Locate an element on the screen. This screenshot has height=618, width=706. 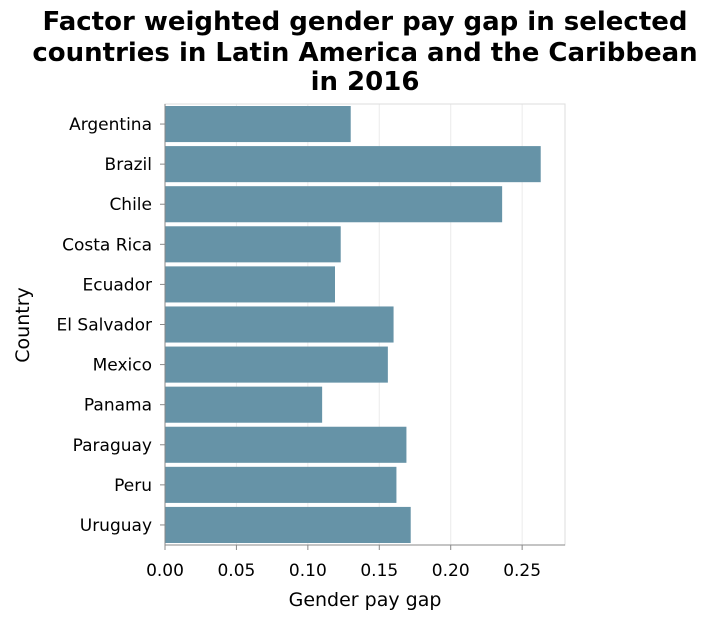
bar-ecuador is located at coordinates (250, 284).